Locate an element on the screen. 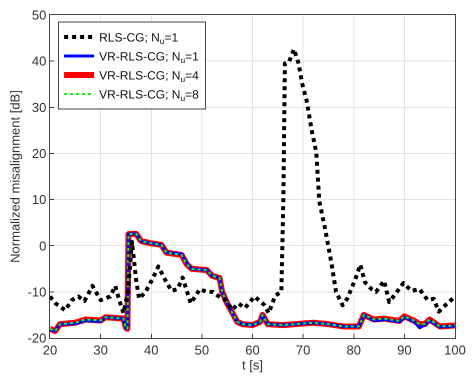 This screenshot has width=474, height=378. y-tick-label: 30 is located at coordinates (39, 107).